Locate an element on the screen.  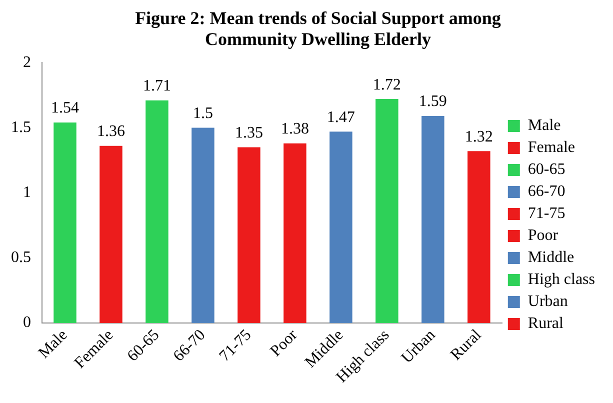
legend-label: Urban is located at coordinates (548, 301).